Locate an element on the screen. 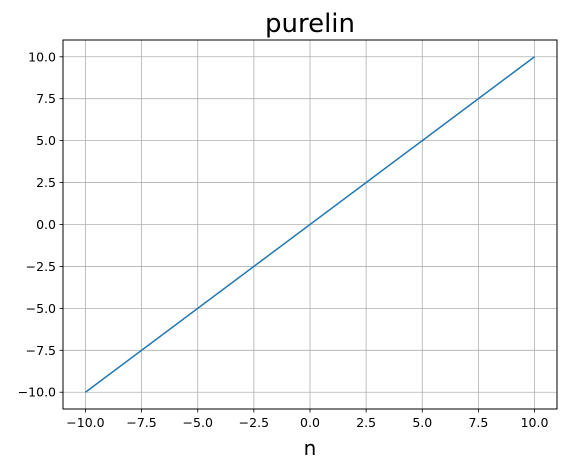 Image resolution: width=568 pixels, height=469 pixels. y-tick-label: −5.0 is located at coordinates (41, 308).